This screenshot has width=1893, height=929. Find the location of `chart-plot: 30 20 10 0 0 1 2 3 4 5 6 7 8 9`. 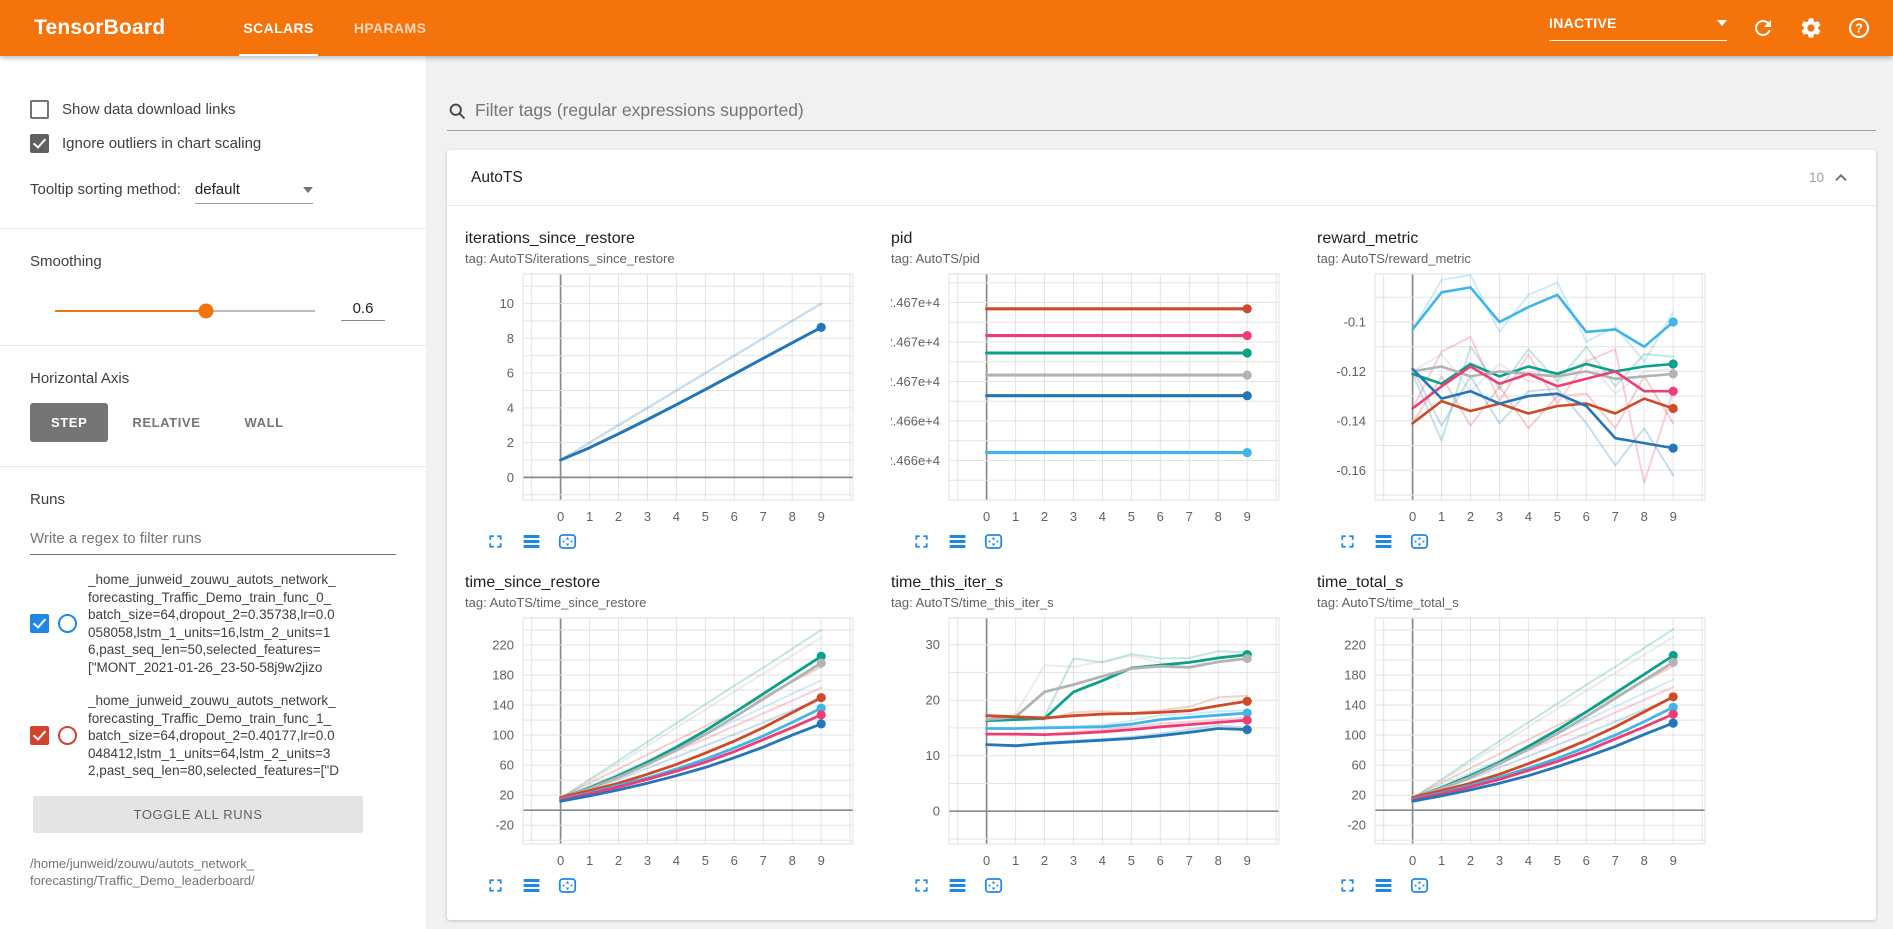

chart-plot: 30 20 10 0 0 1 2 3 4 5 6 7 8 9 is located at coordinates (1091, 743).